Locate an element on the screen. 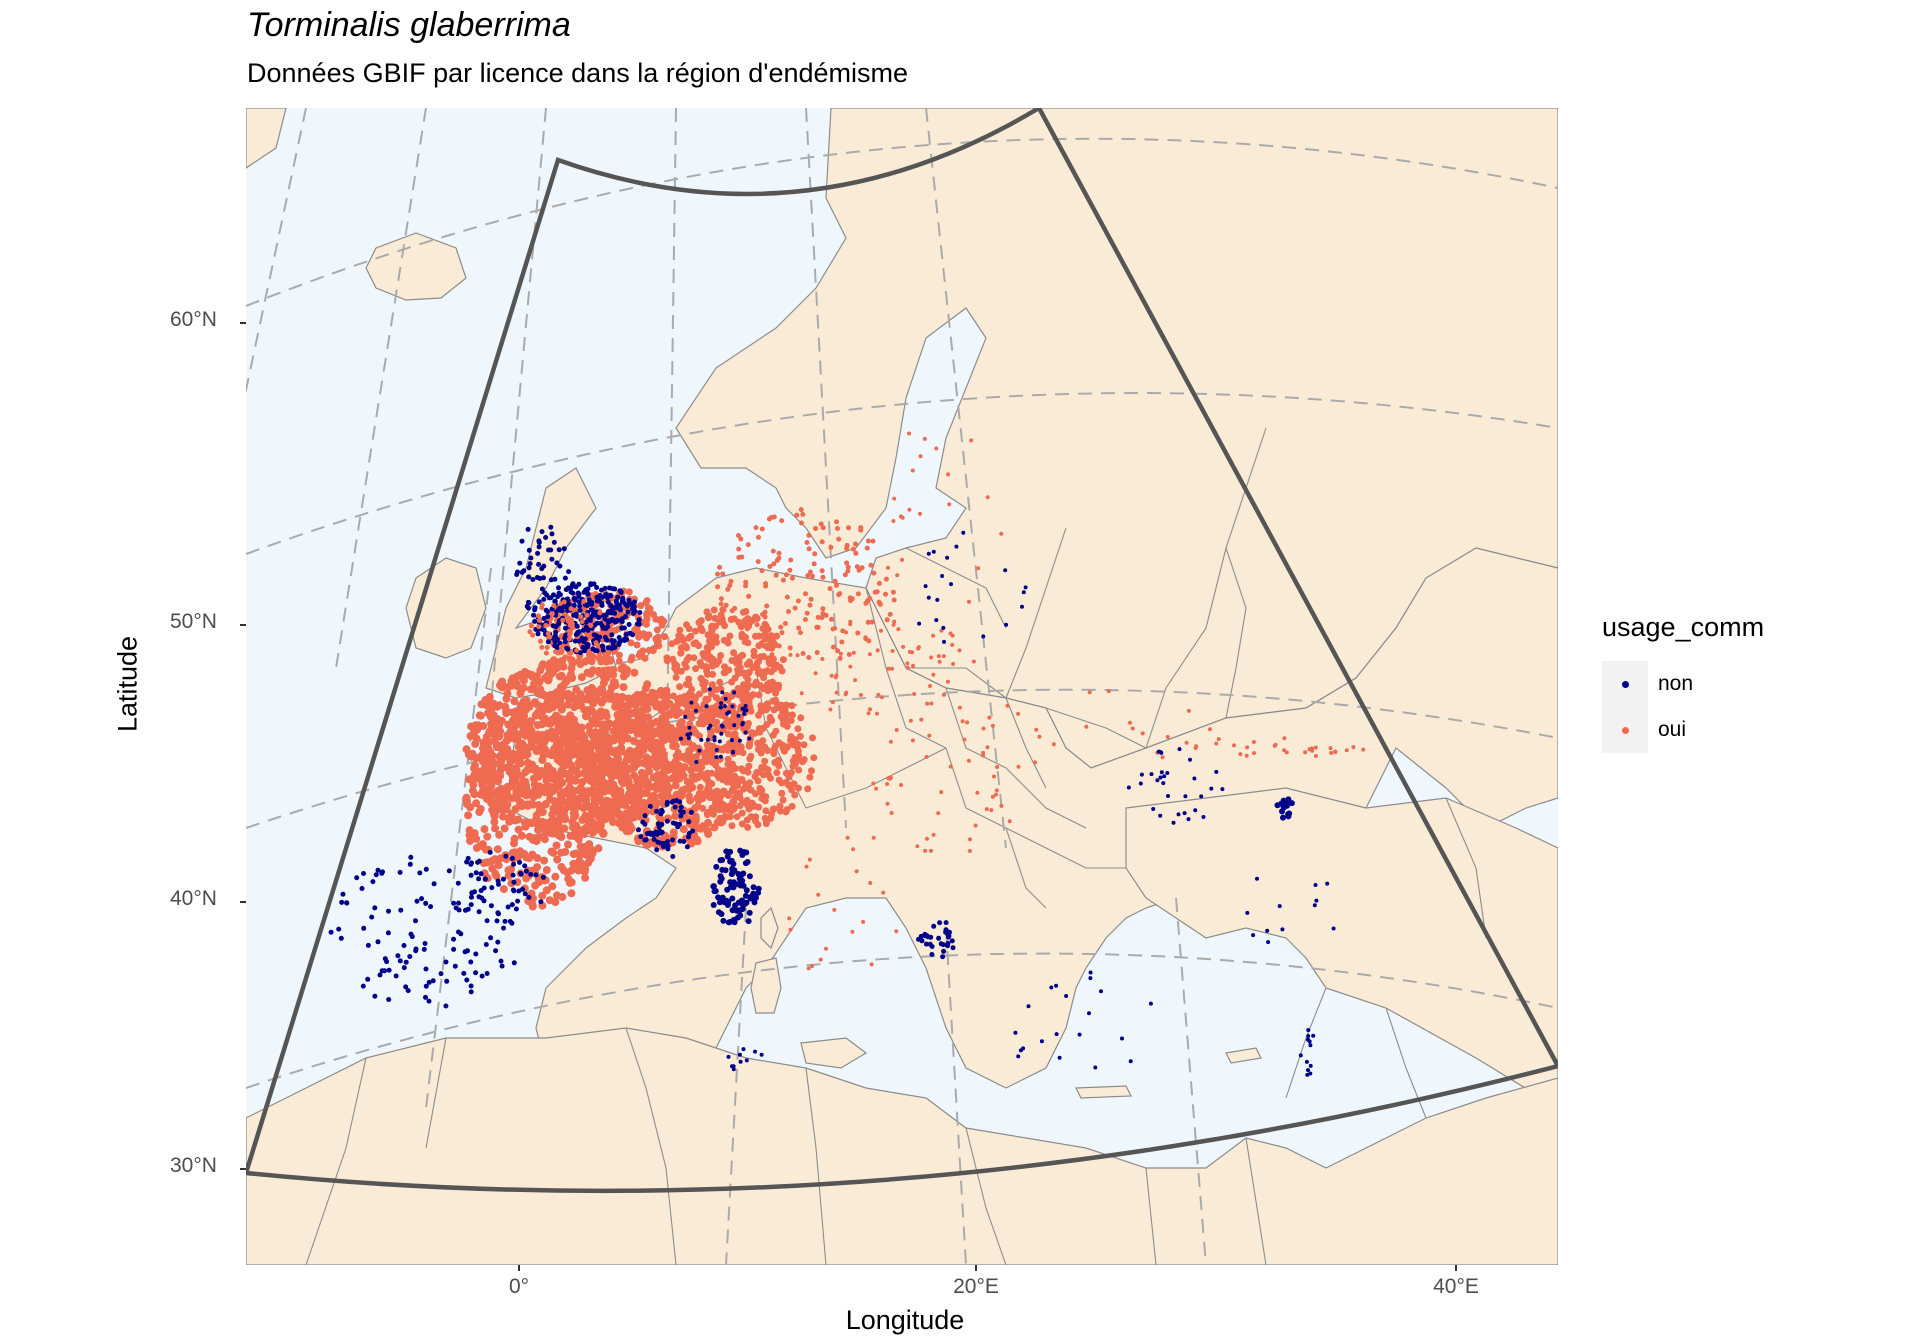 This screenshot has width=1920, height=1344. x-tick-label: 40°E is located at coordinates (1456, 1286).